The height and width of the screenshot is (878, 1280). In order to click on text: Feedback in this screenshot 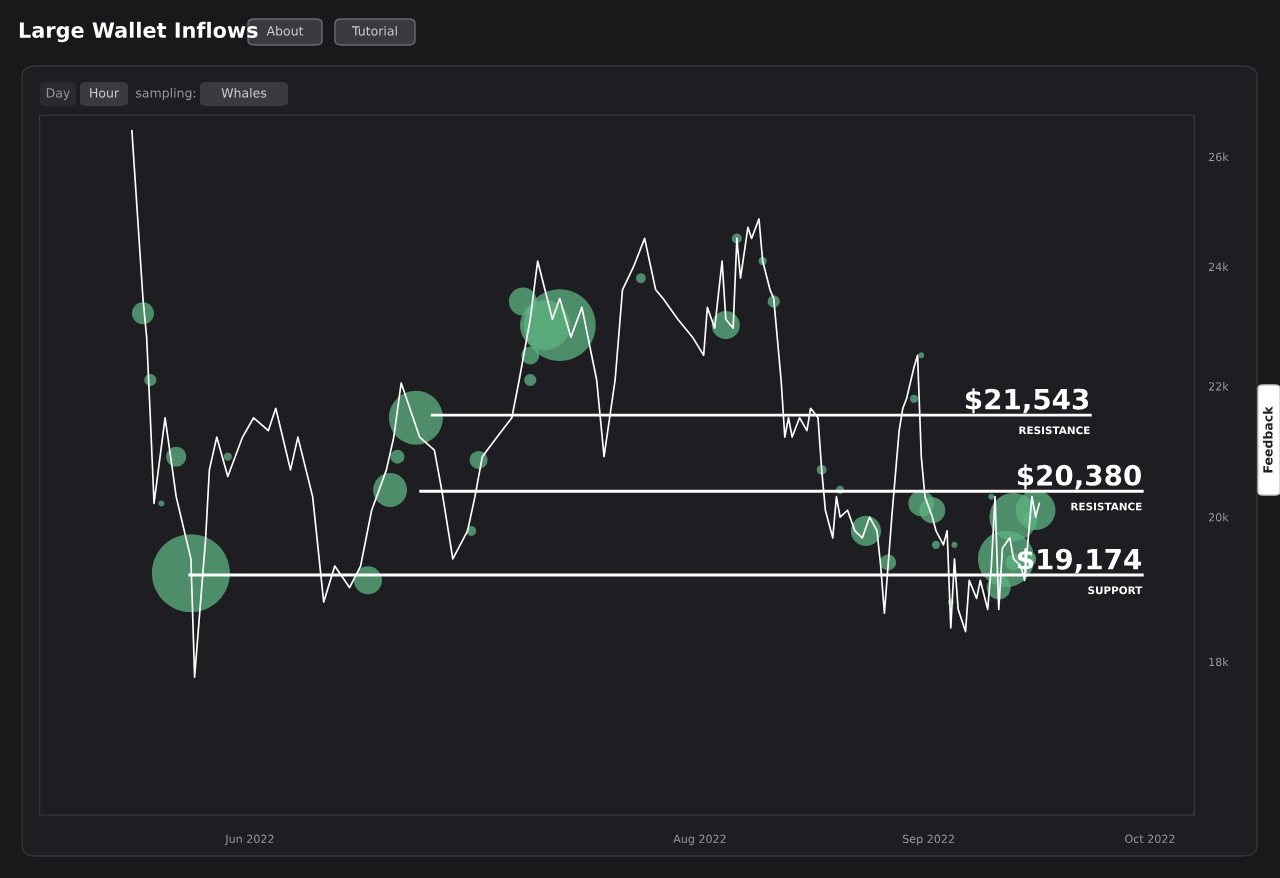, I will do `click(1267, 439)`.